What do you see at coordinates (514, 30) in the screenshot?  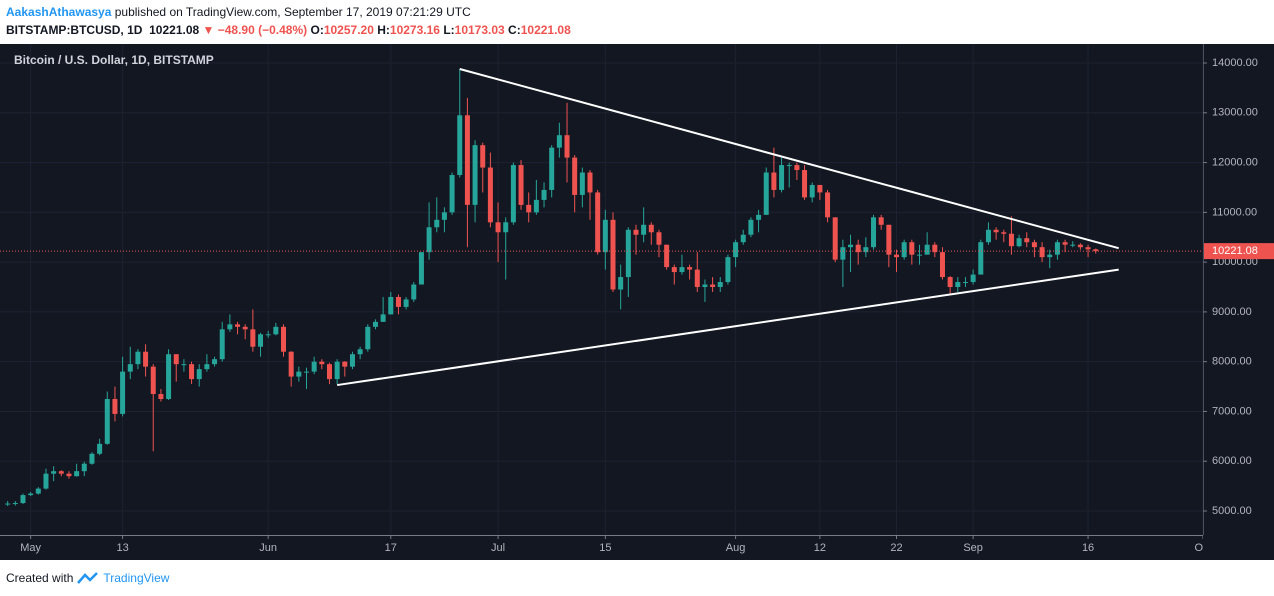 I see `c-label: C:` at bounding box center [514, 30].